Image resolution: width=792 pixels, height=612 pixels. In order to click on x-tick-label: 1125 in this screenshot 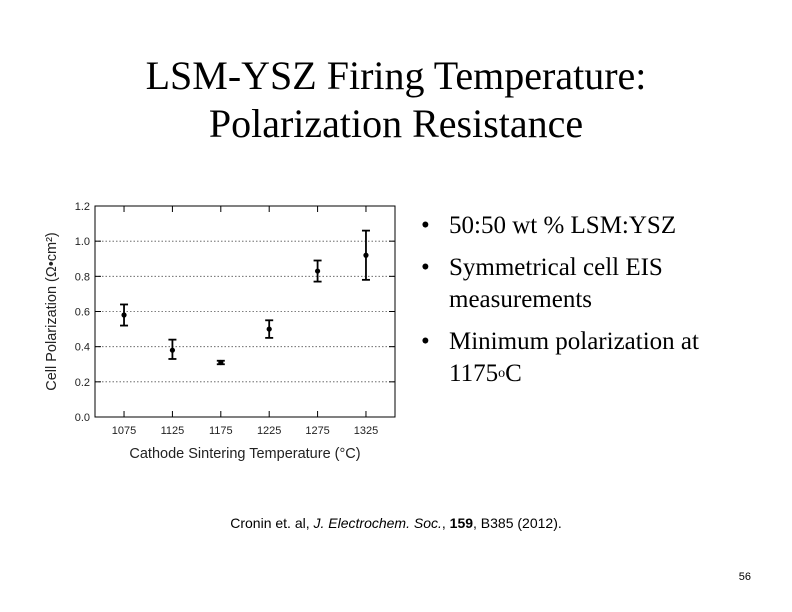, I will do `click(173, 431)`.